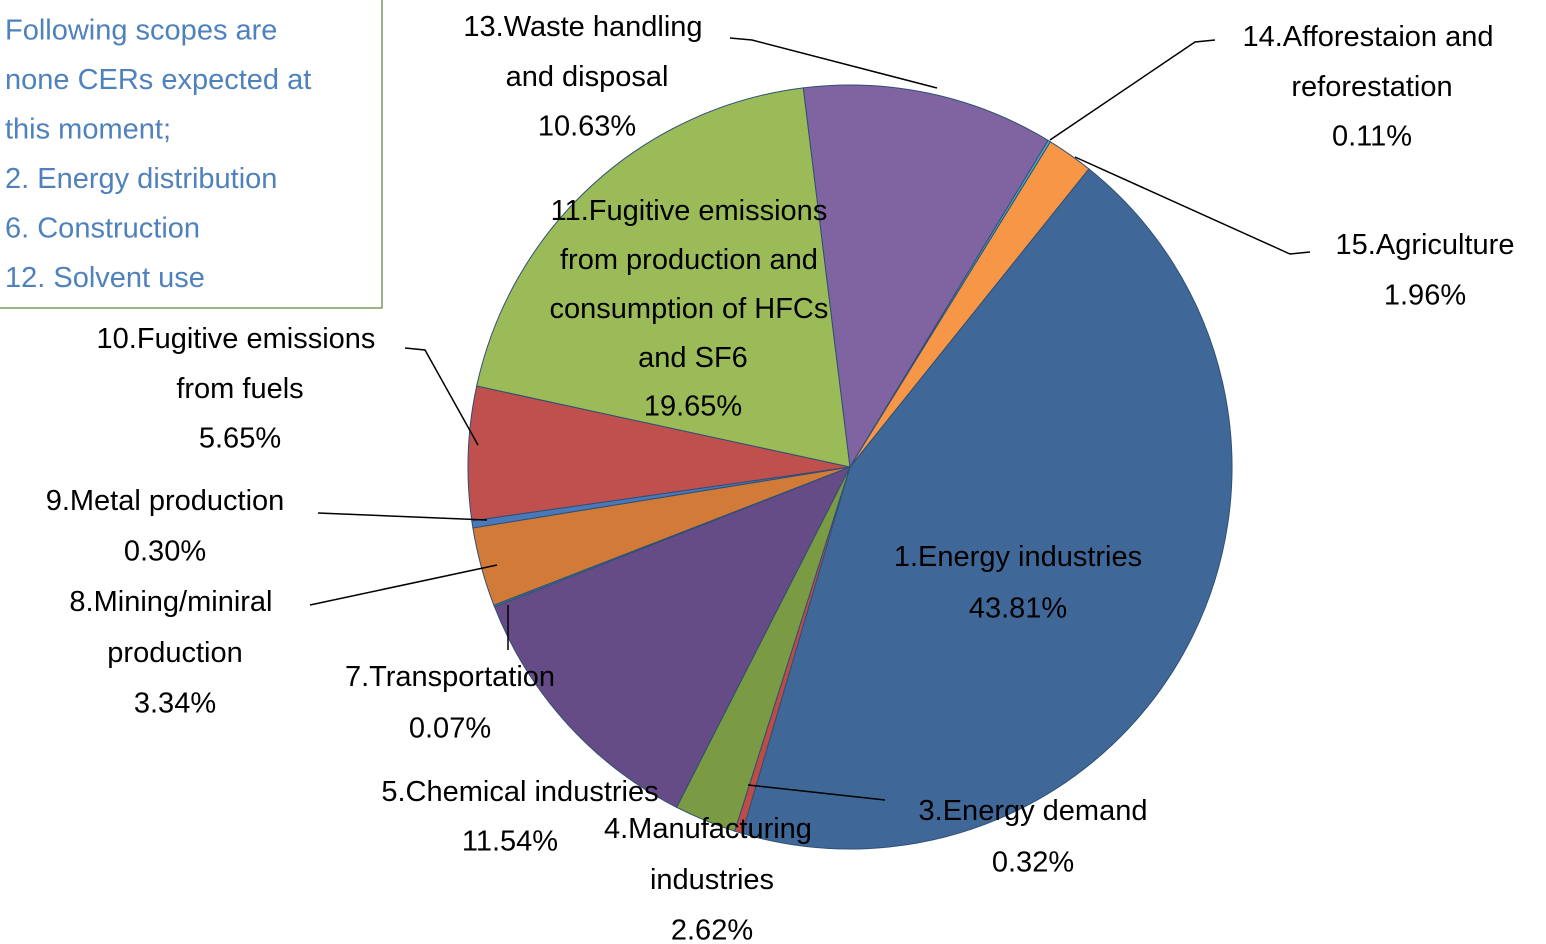 This screenshot has height=944, width=1546. I want to click on value-label: 2.62%, so click(712, 929).